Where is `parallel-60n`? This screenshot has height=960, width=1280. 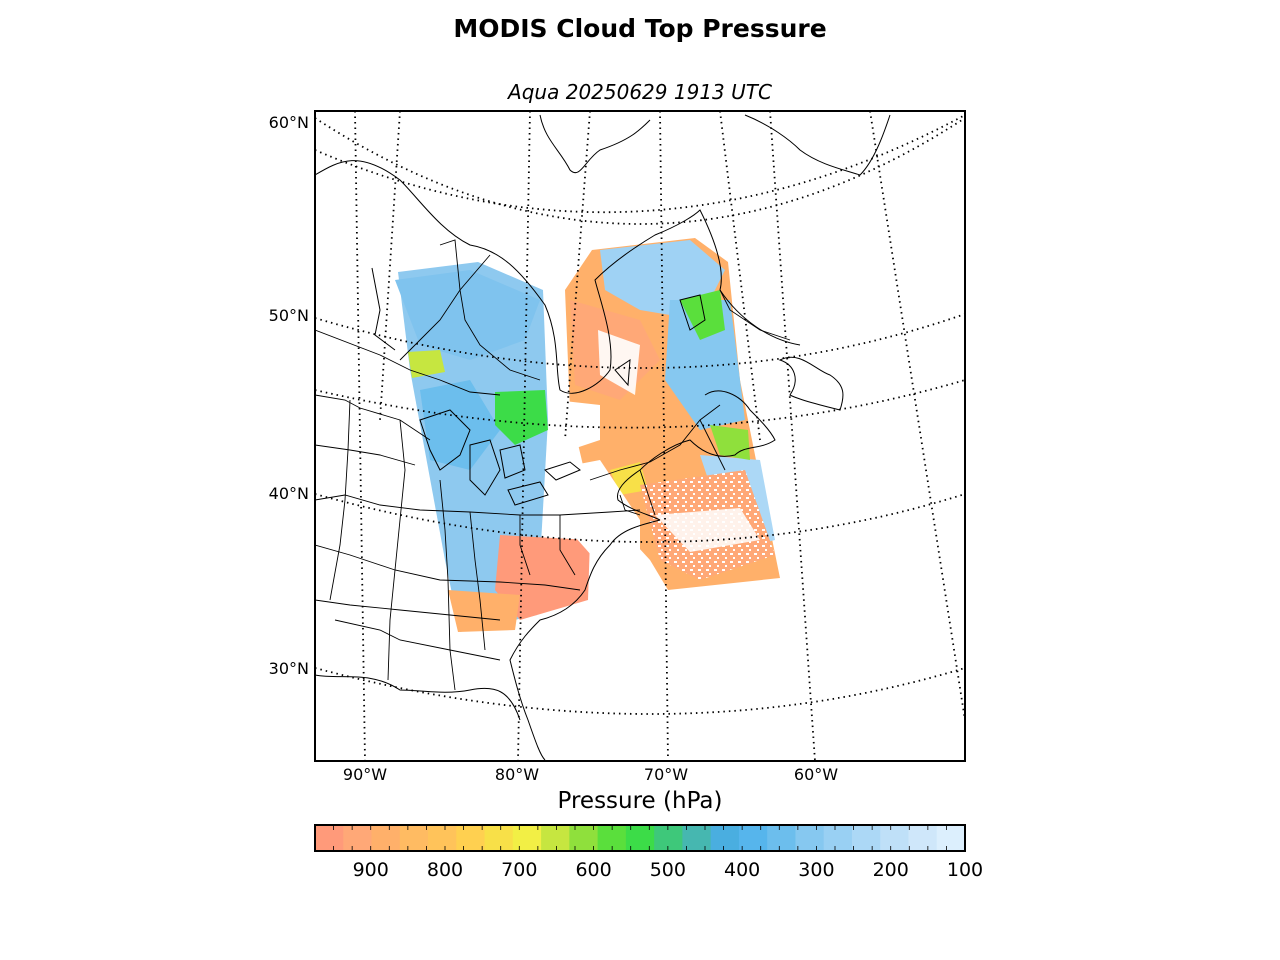
parallel-60n is located at coordinates (640, 171).